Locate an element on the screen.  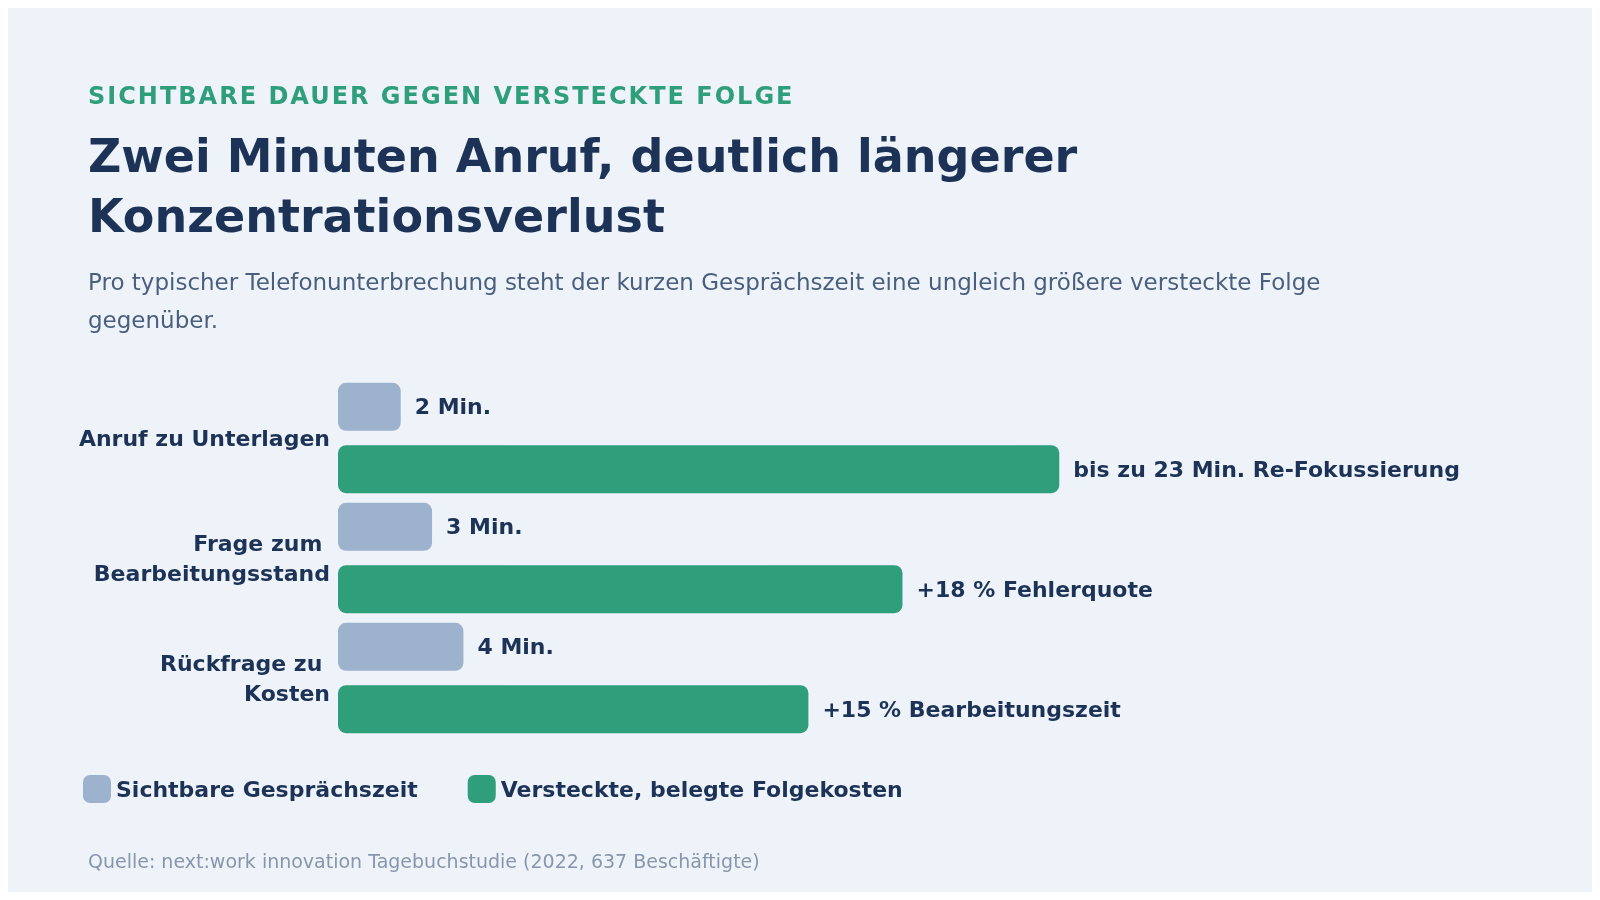
y-tick-label: Rückfrage zu Kosten is located at coordinates (245, 678).